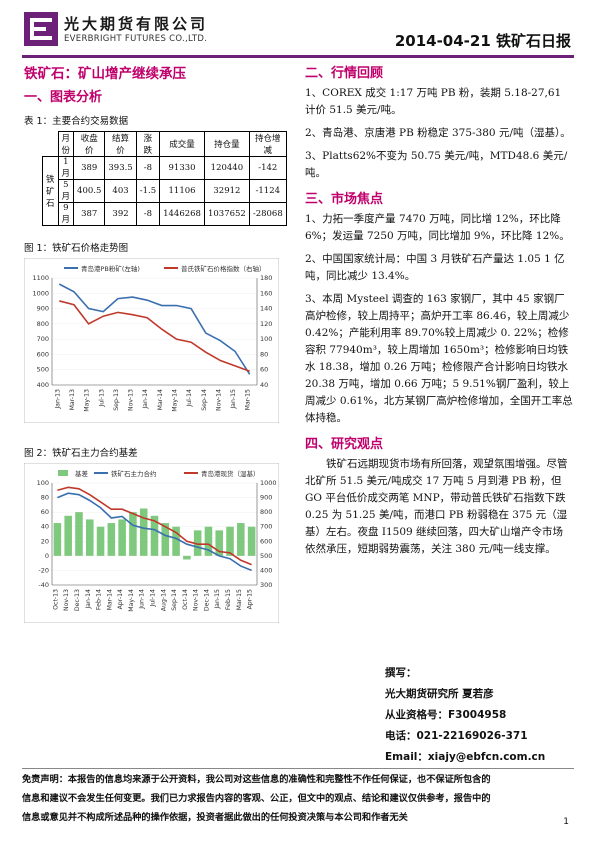  Describe the element at coordinates (43, 309) in the screenshot. I see `y-left-tick: 900` at that location.